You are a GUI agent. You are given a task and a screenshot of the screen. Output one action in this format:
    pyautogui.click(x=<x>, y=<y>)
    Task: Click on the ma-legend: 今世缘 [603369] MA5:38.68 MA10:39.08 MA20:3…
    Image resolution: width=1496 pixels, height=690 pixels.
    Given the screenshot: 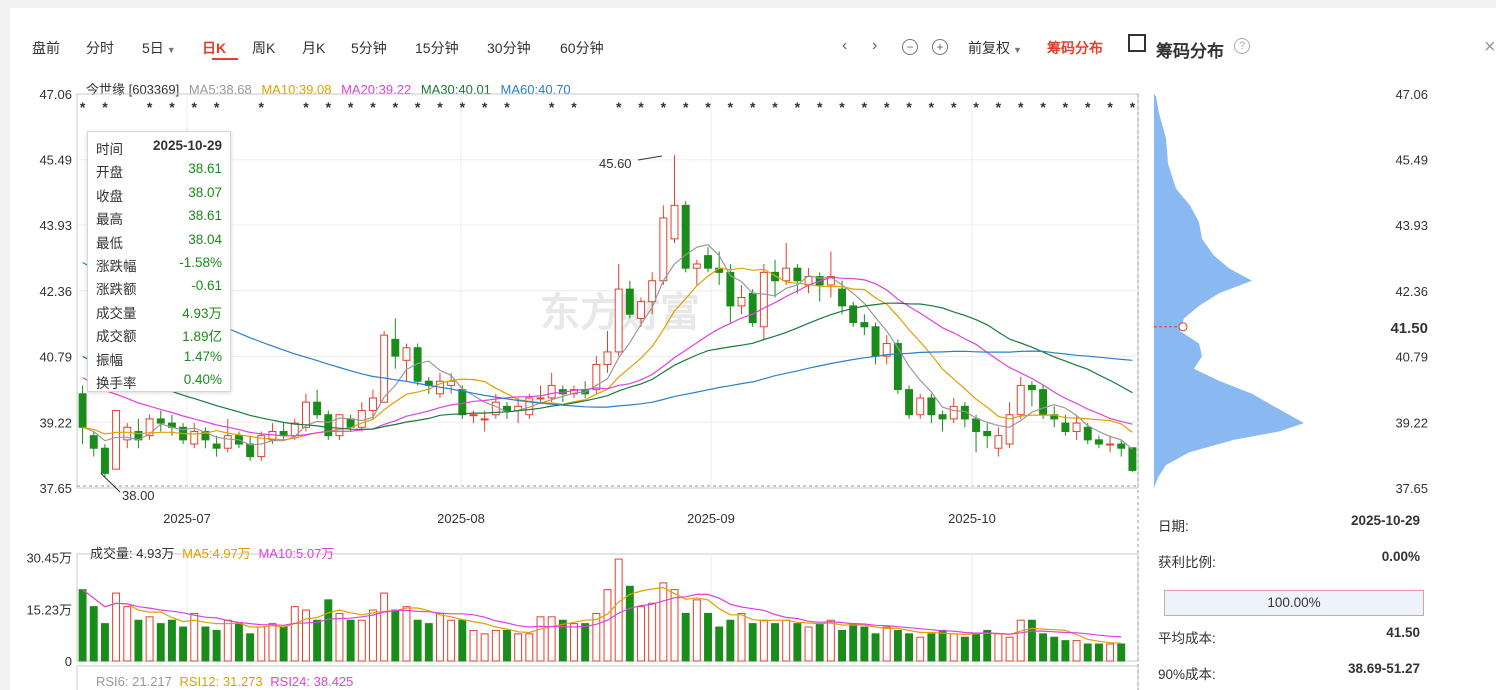 What is the action you would take?
    pyautogui.click(x=331, y=88)
    